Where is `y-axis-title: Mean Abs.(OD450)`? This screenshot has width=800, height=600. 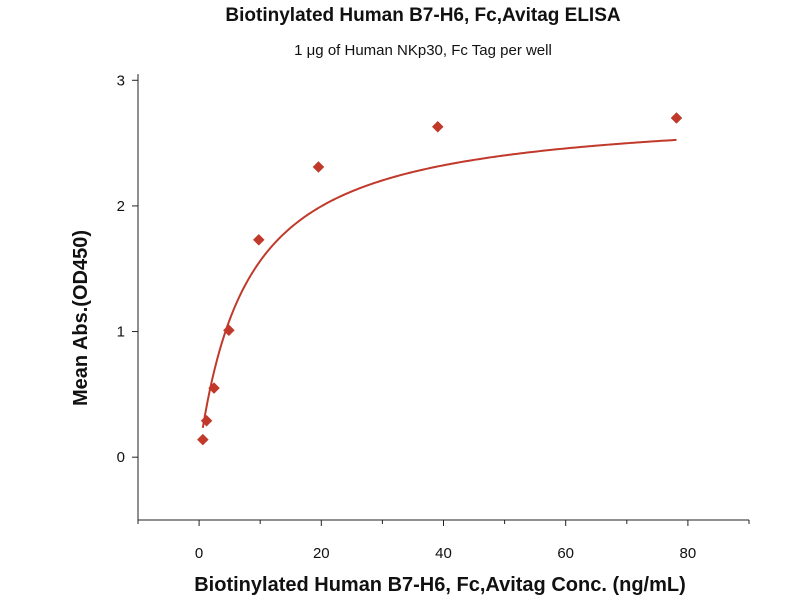
y-axis-title: Mean Abs.(OD450) is located at coordinates (81, 318).